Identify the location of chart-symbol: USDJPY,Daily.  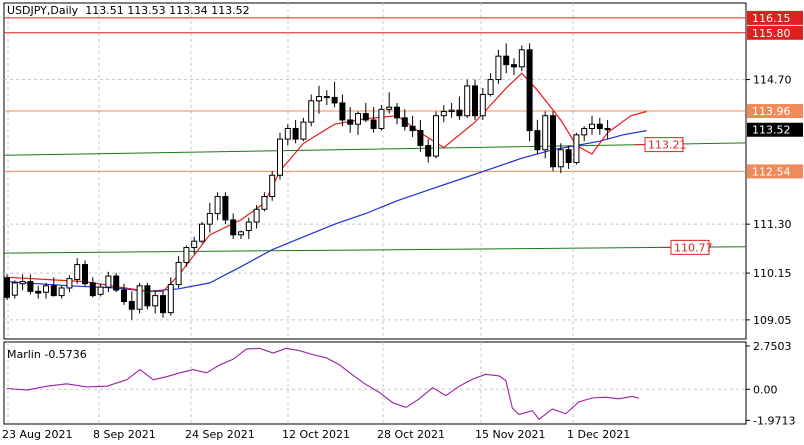
(43, 10).